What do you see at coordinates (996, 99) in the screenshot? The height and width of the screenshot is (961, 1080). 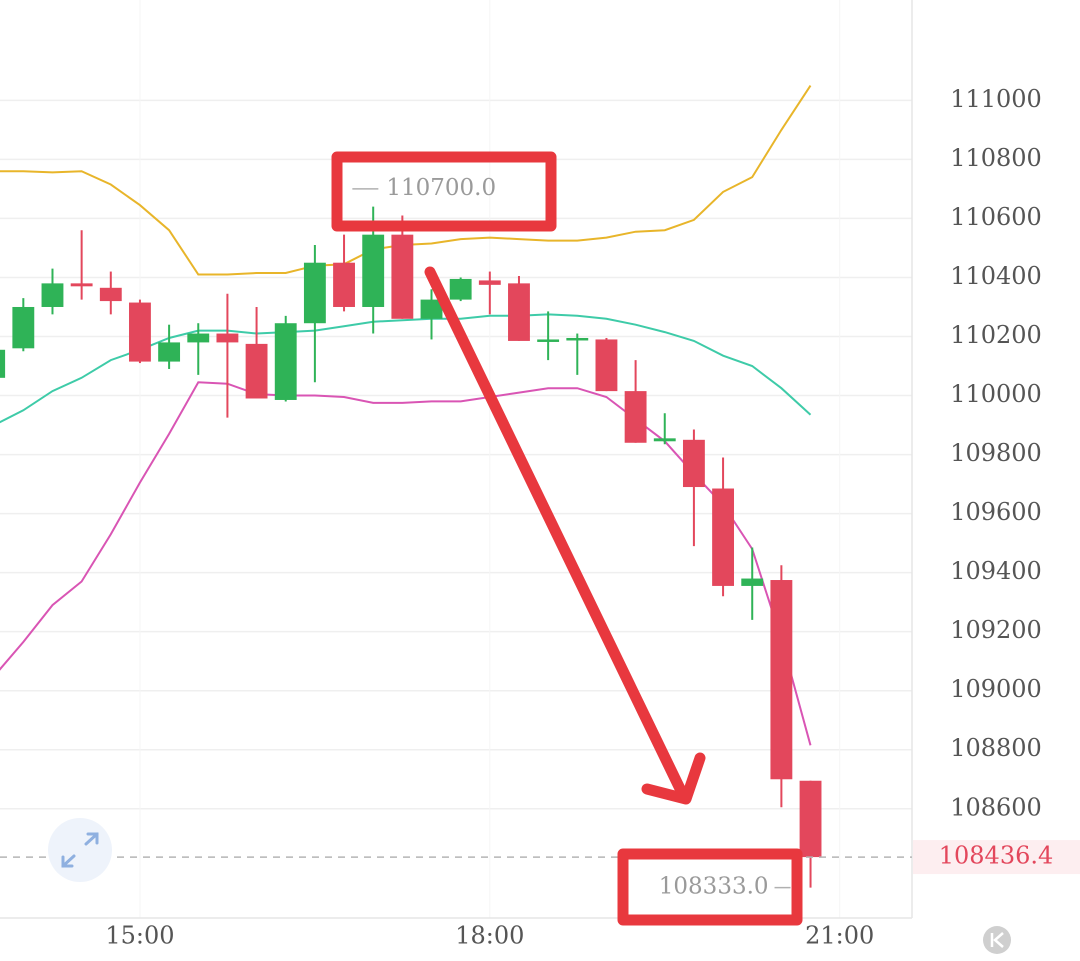 I see `y-tick-label: 111000` at bounding box center [996, 99].